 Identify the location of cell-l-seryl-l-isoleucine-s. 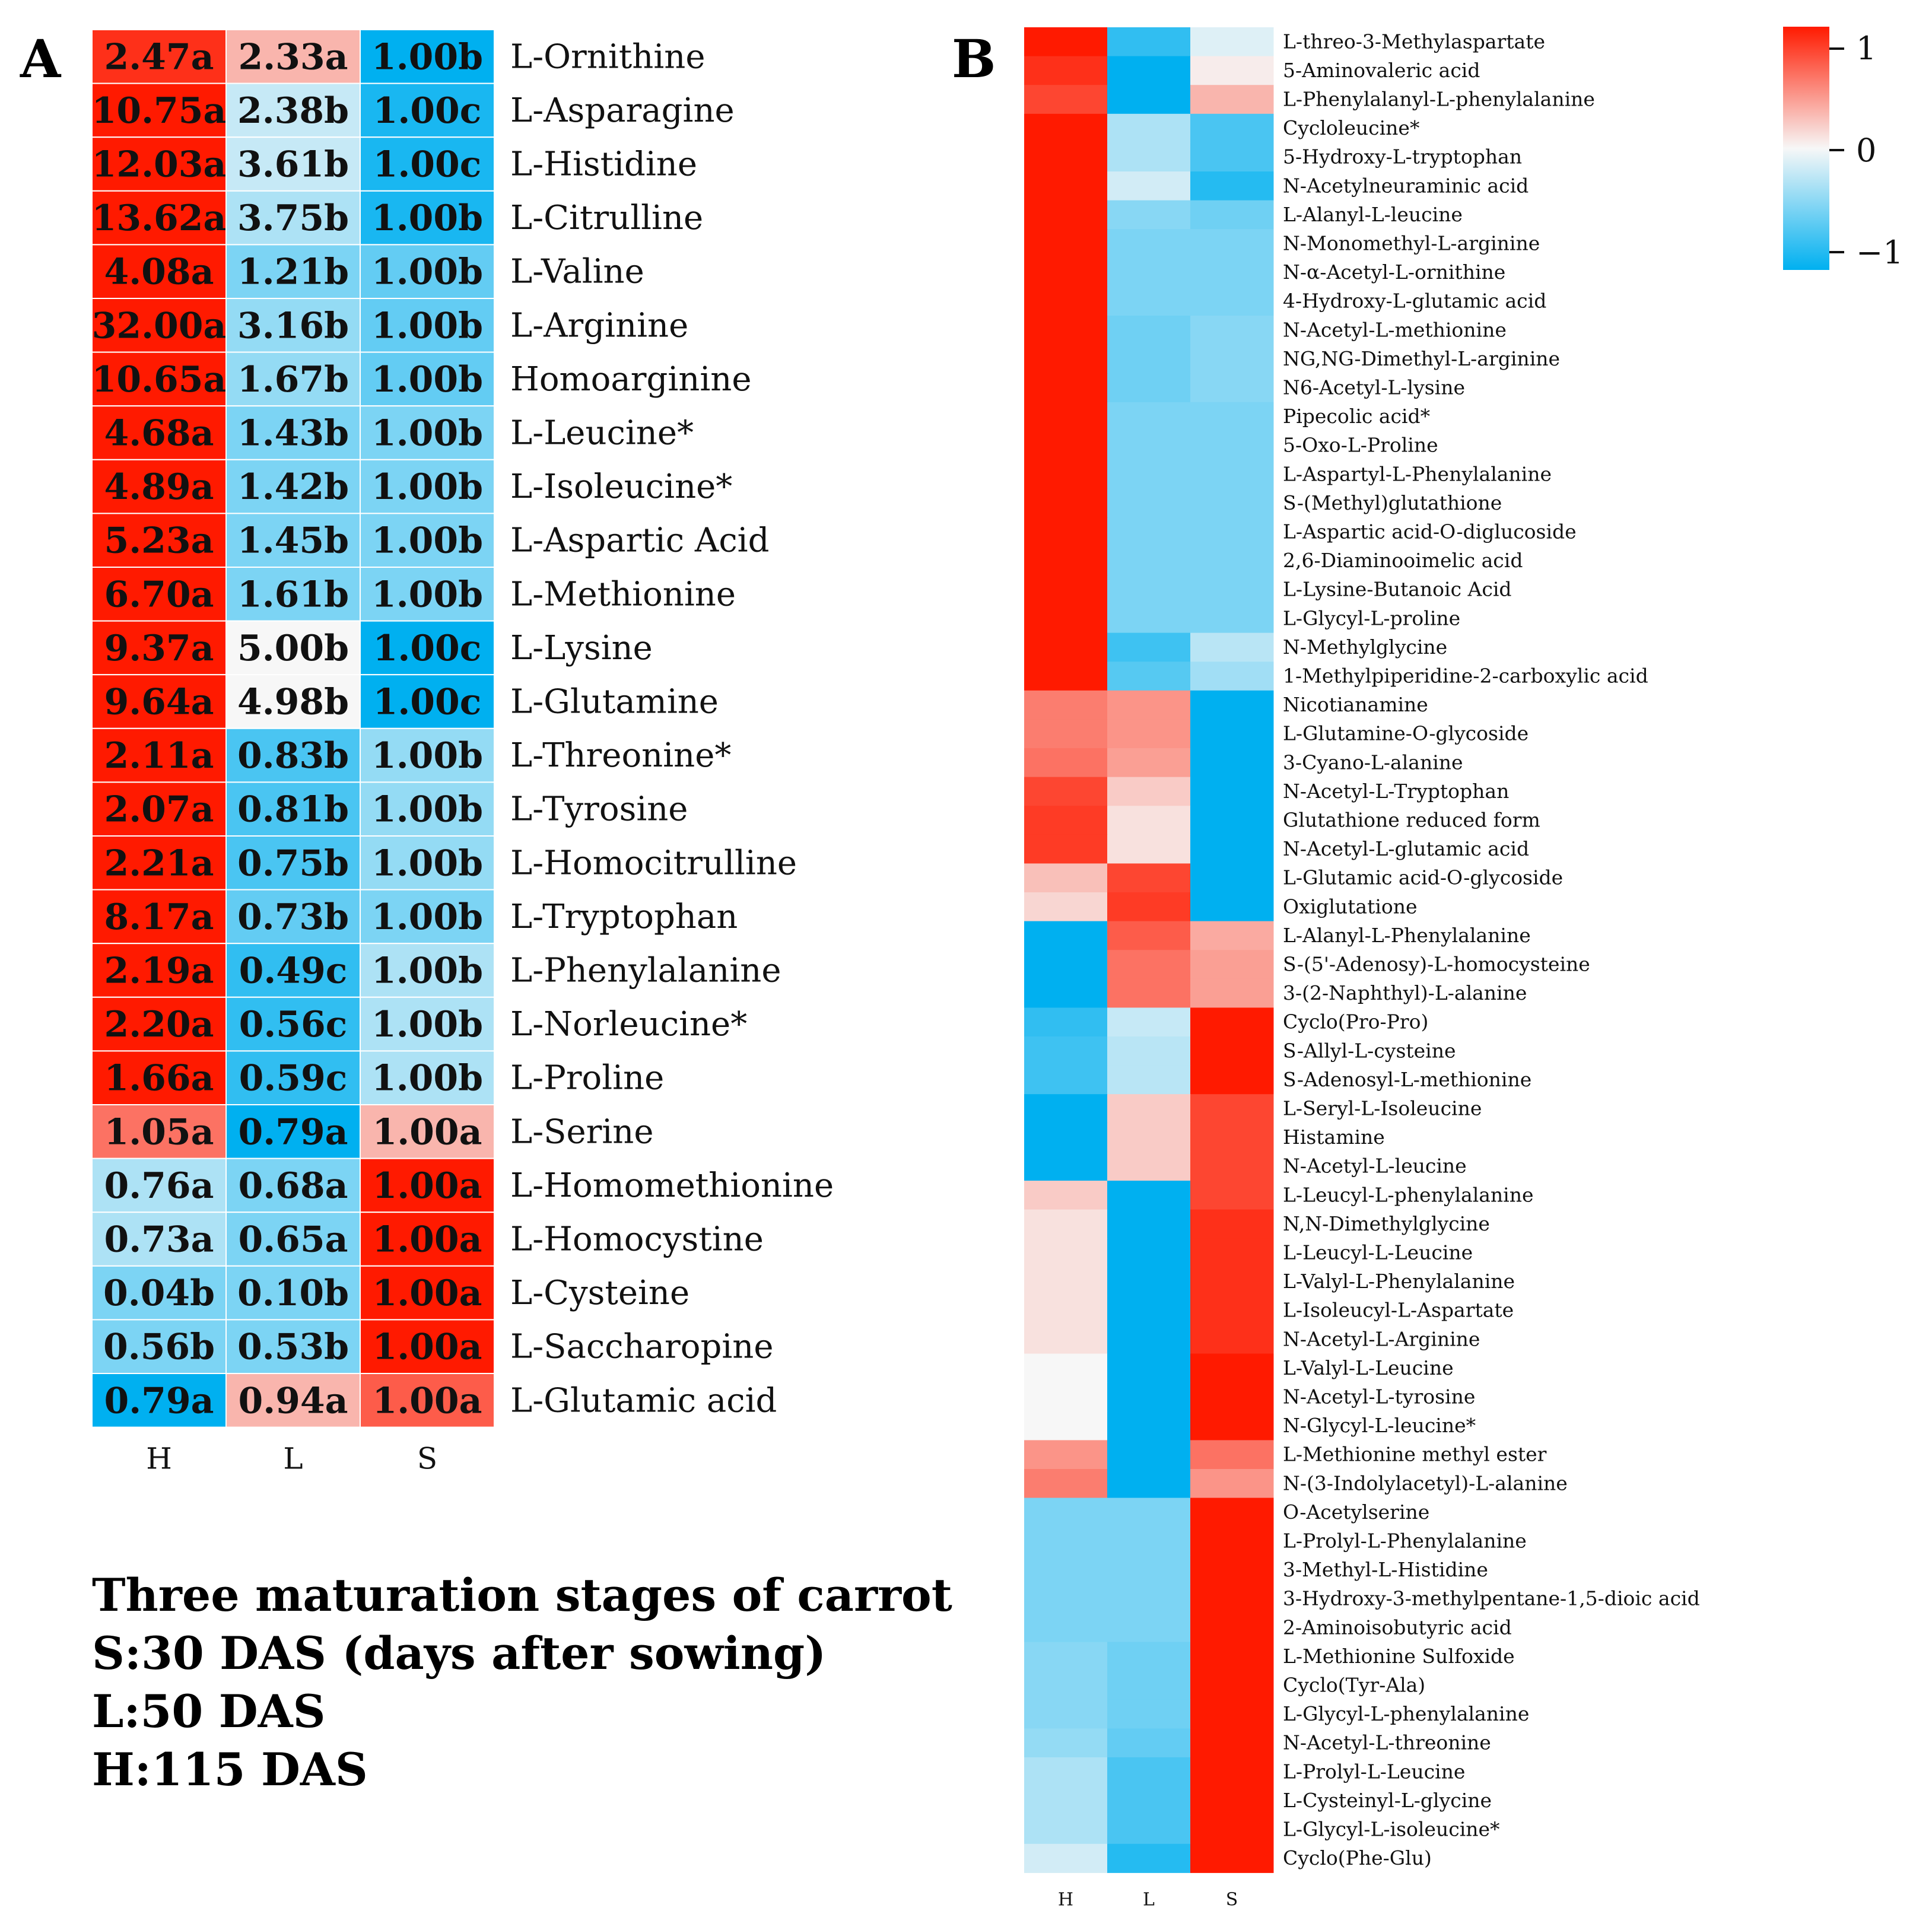
(1232, 1109).